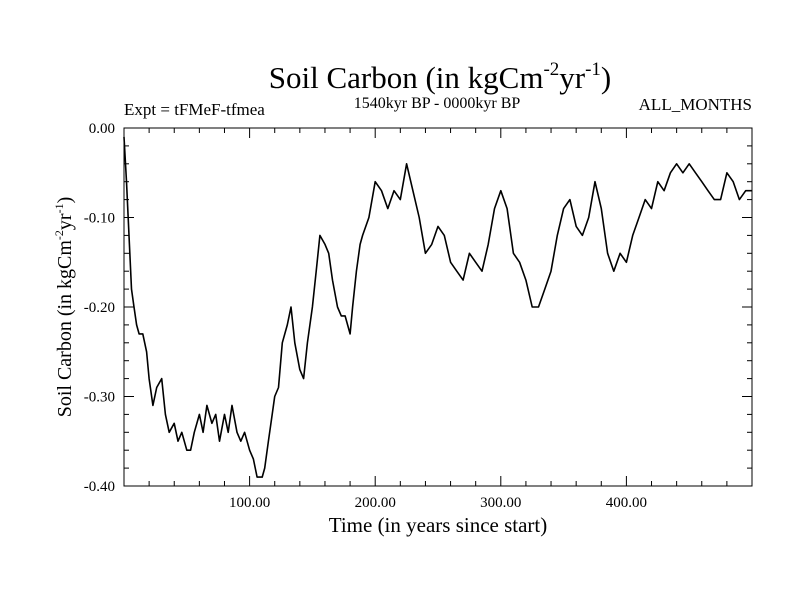 The height and width of the screenshot is (600, 800). Describe the element at coordinates (437, 103) in the screenshot. I see `chart-subtitle: 1540kyr BP - 0000kyr BP` at that location.